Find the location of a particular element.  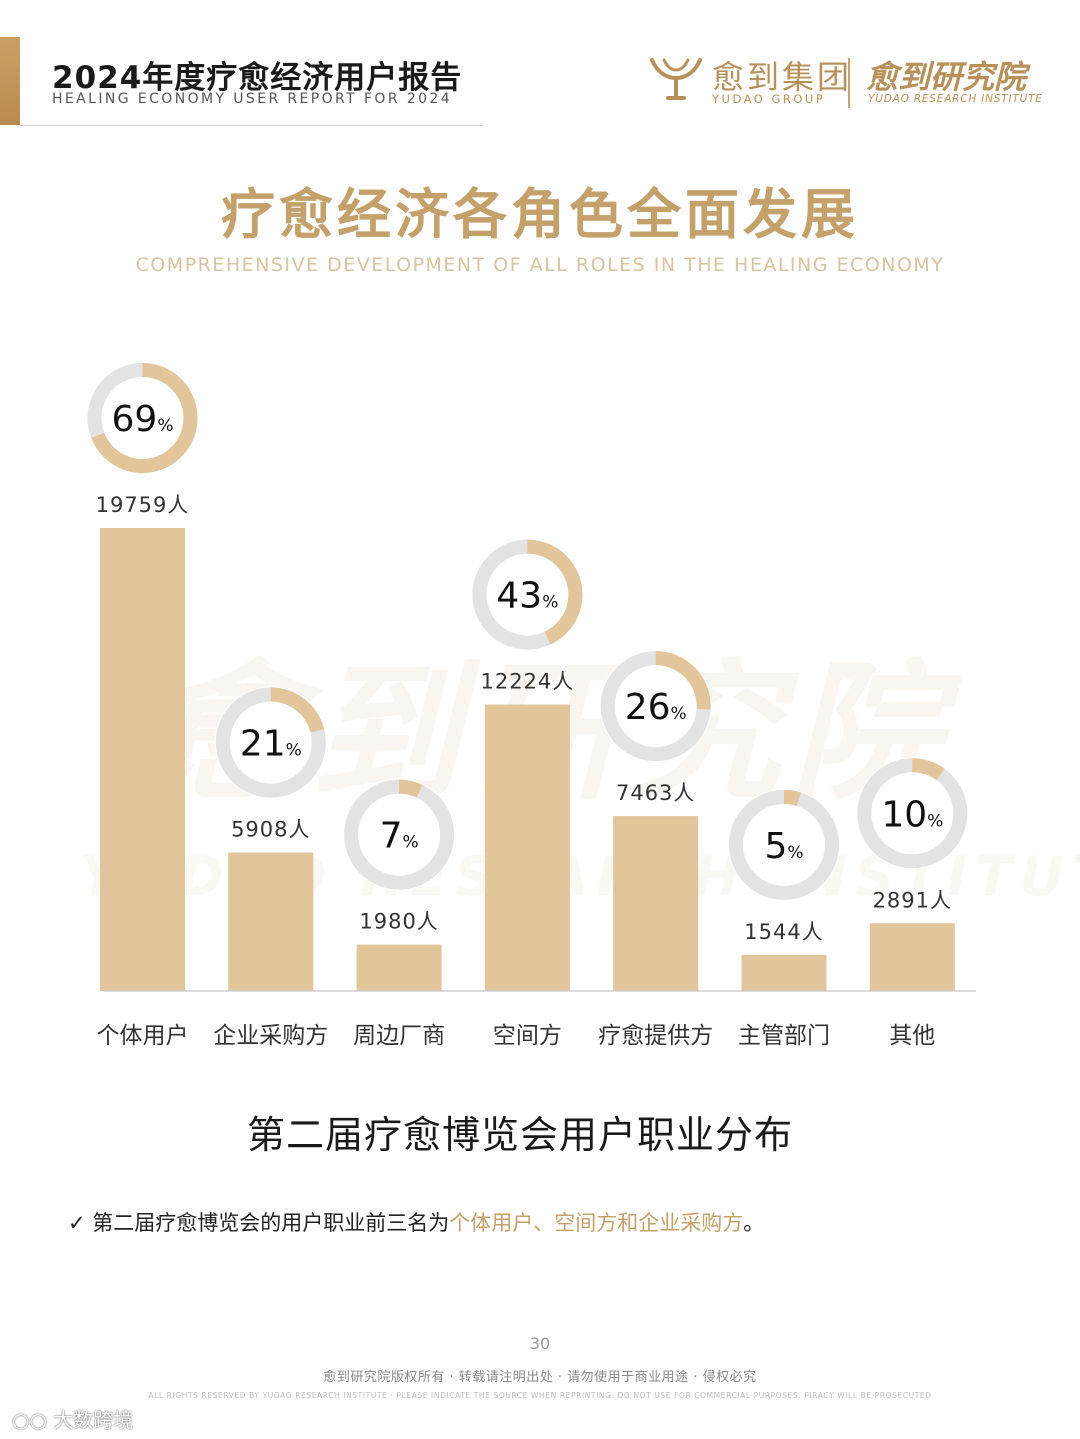

header-accent-bar is located at coordinates (10, 81).